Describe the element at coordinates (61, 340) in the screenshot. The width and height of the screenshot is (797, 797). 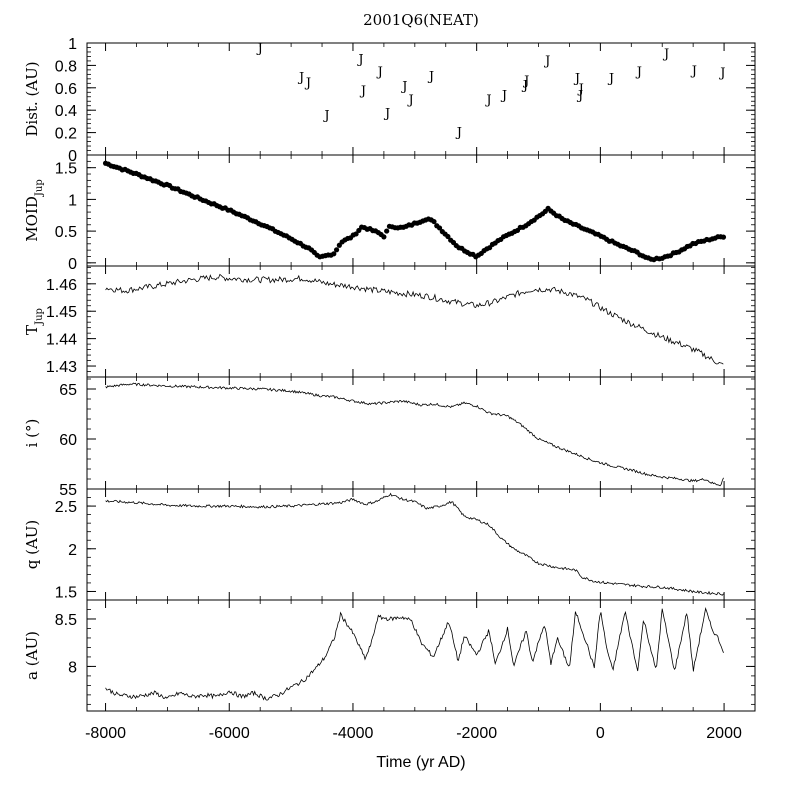
I see `y-tick-label: 1.44` at that location.